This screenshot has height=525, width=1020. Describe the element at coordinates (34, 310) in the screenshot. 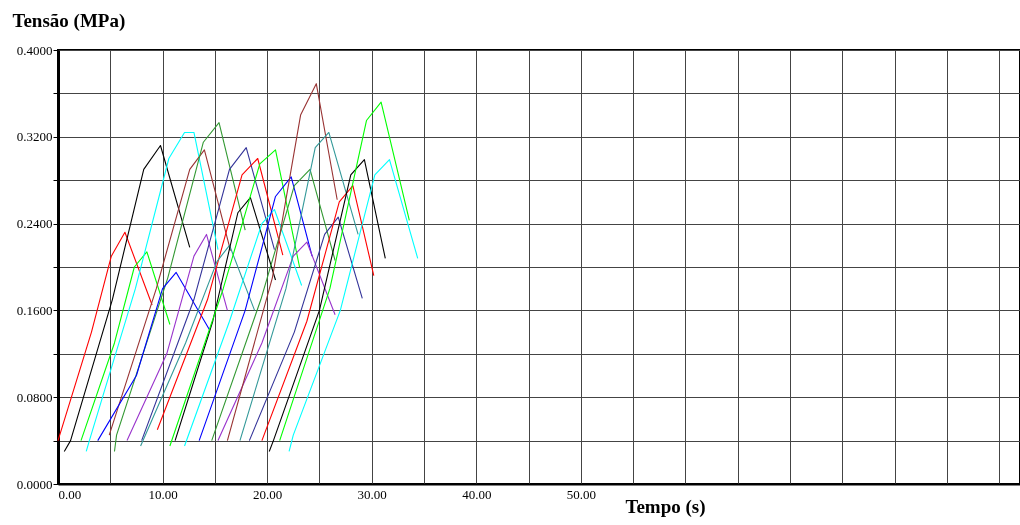

I see `y-tick-label: 0.1600` at that location.